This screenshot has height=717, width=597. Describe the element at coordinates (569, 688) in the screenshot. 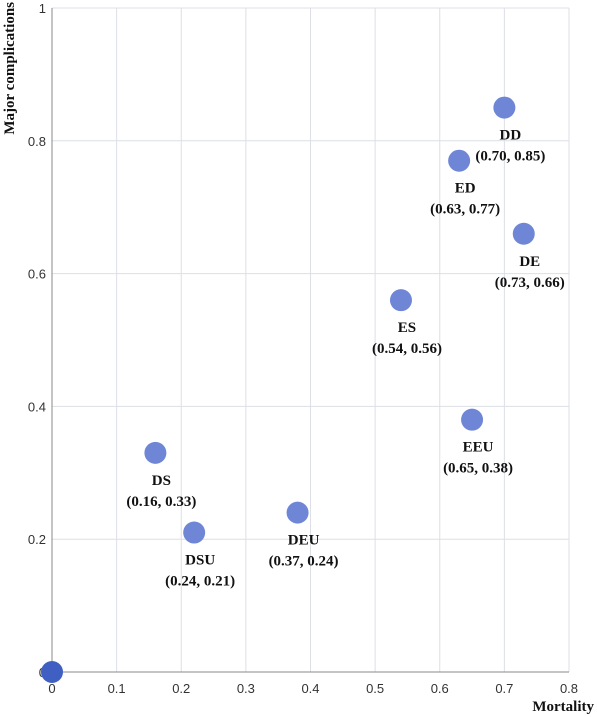

I see `x-tick-label: 0.8` at that location.